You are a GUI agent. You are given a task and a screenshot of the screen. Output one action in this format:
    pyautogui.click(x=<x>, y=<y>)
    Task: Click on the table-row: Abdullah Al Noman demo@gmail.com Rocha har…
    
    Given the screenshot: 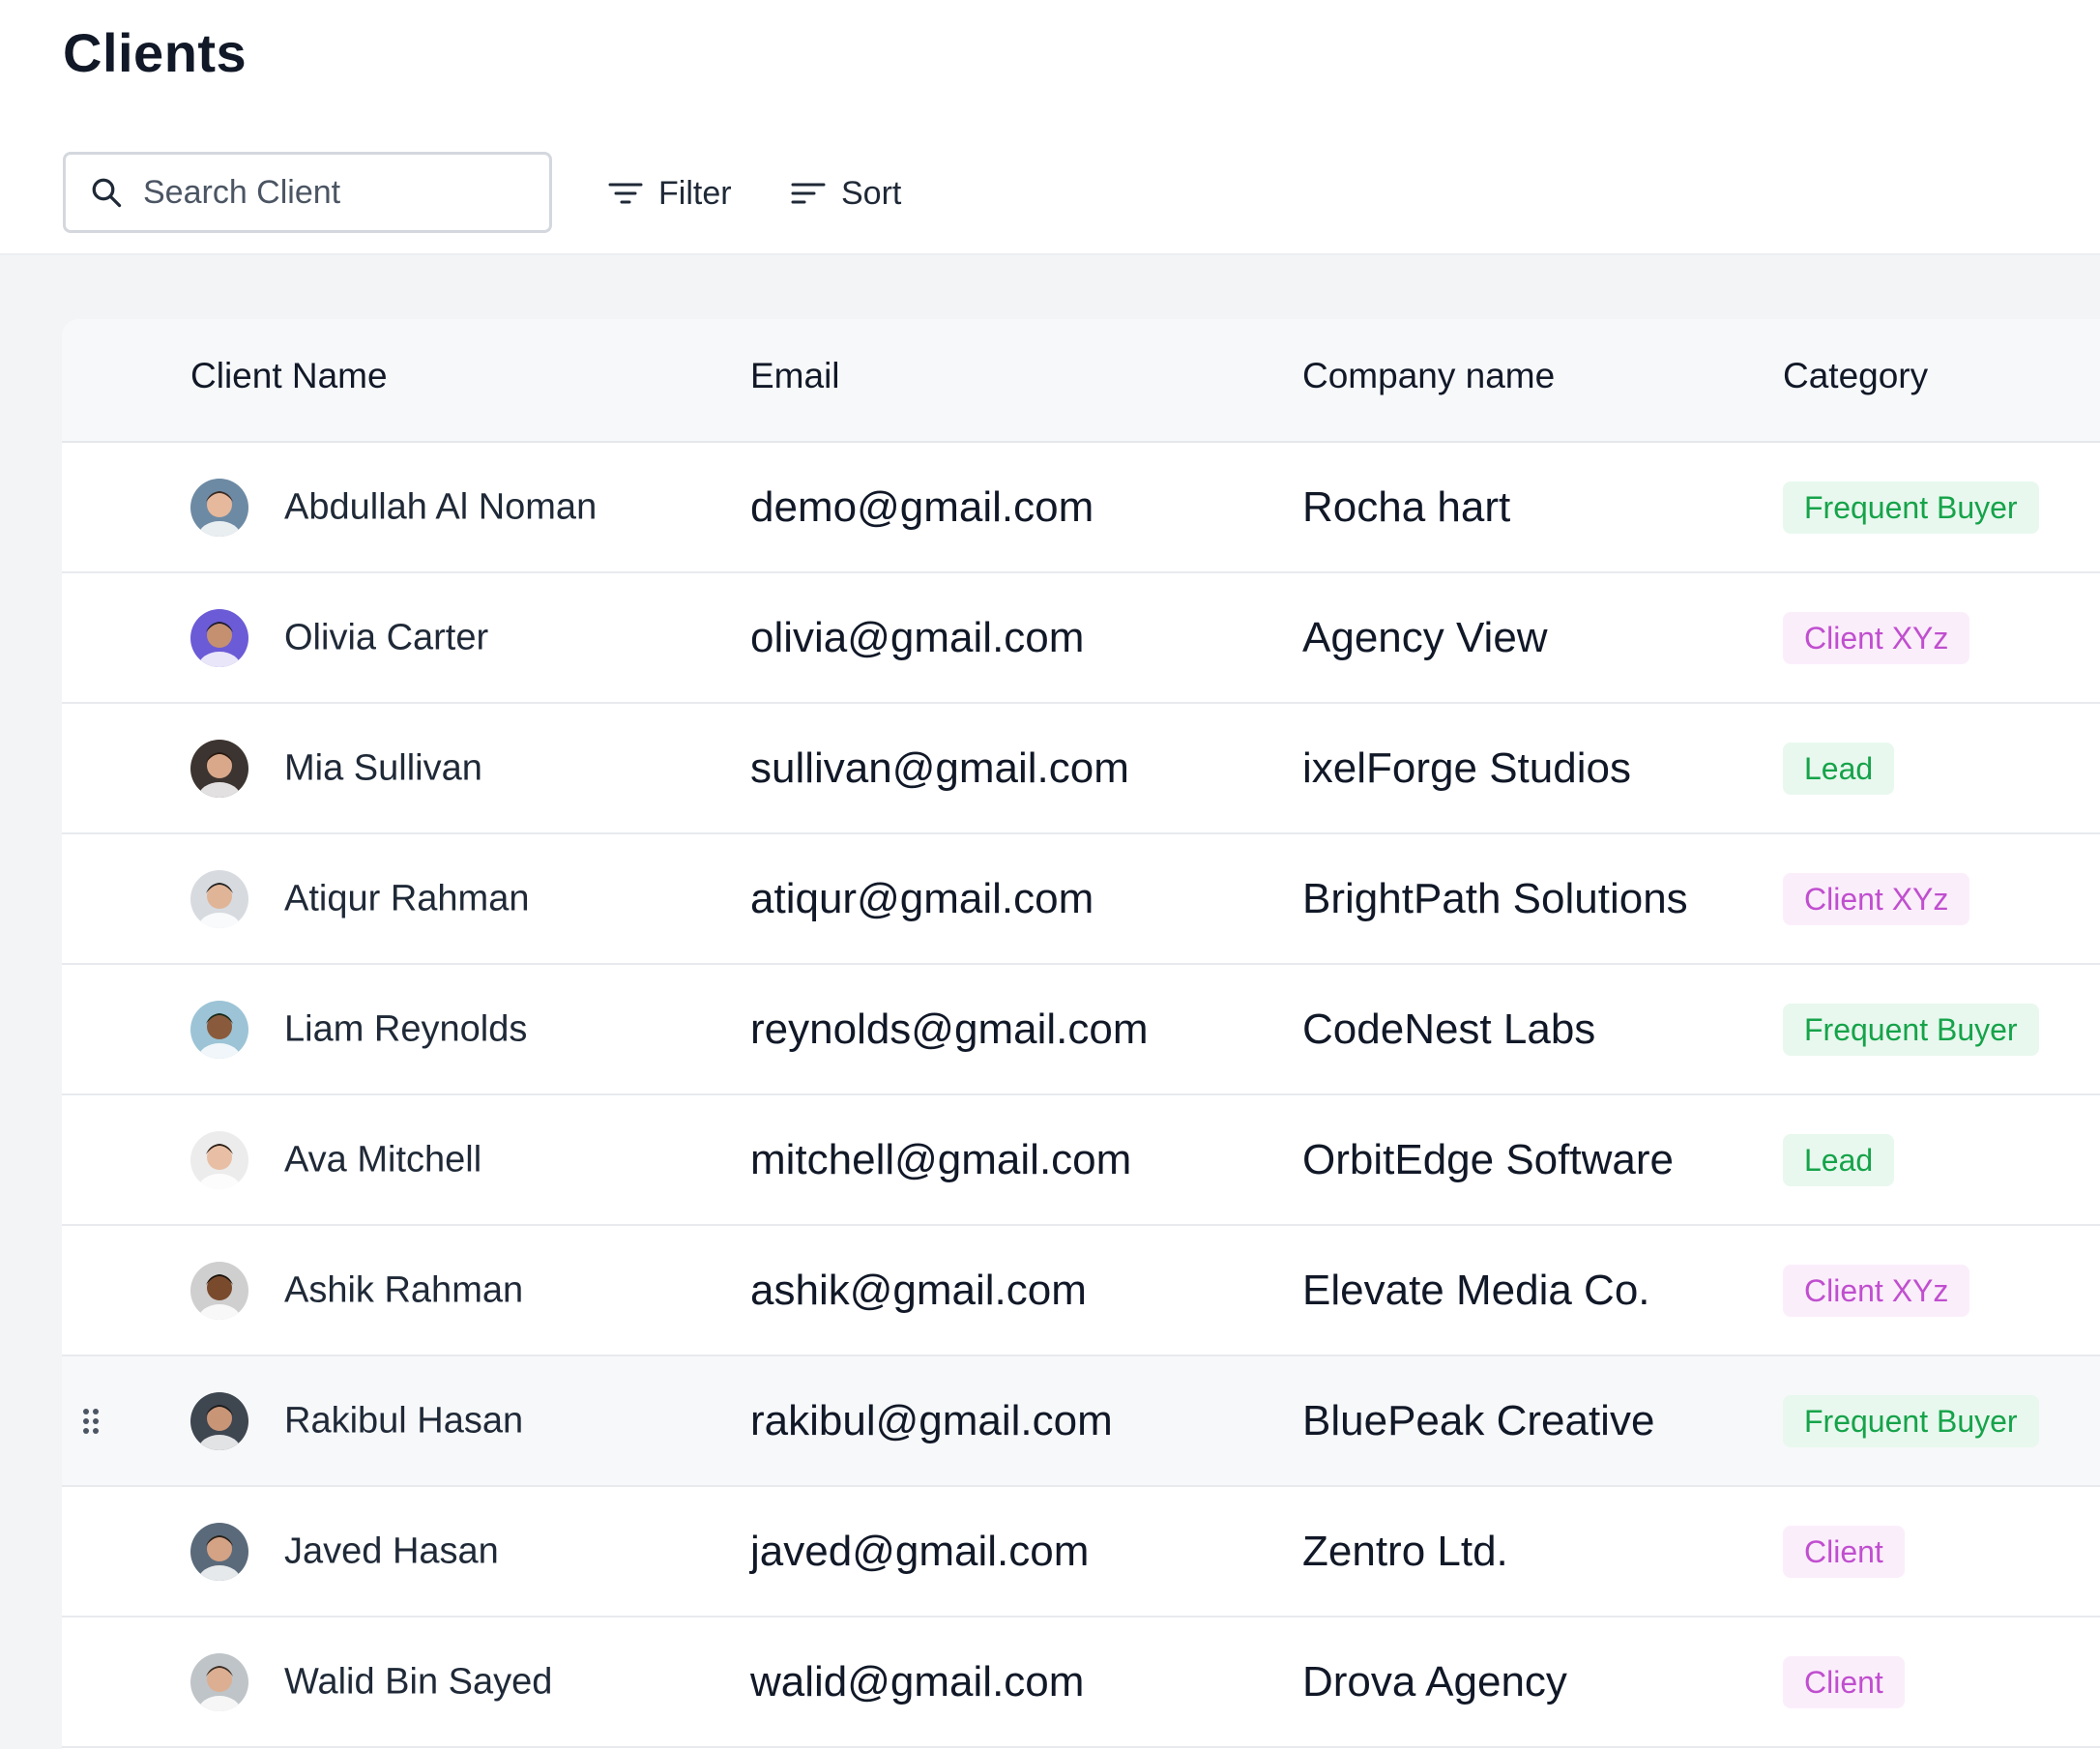 What is the action you would take?
    pyautogui.click(x=1081, y=508)
    